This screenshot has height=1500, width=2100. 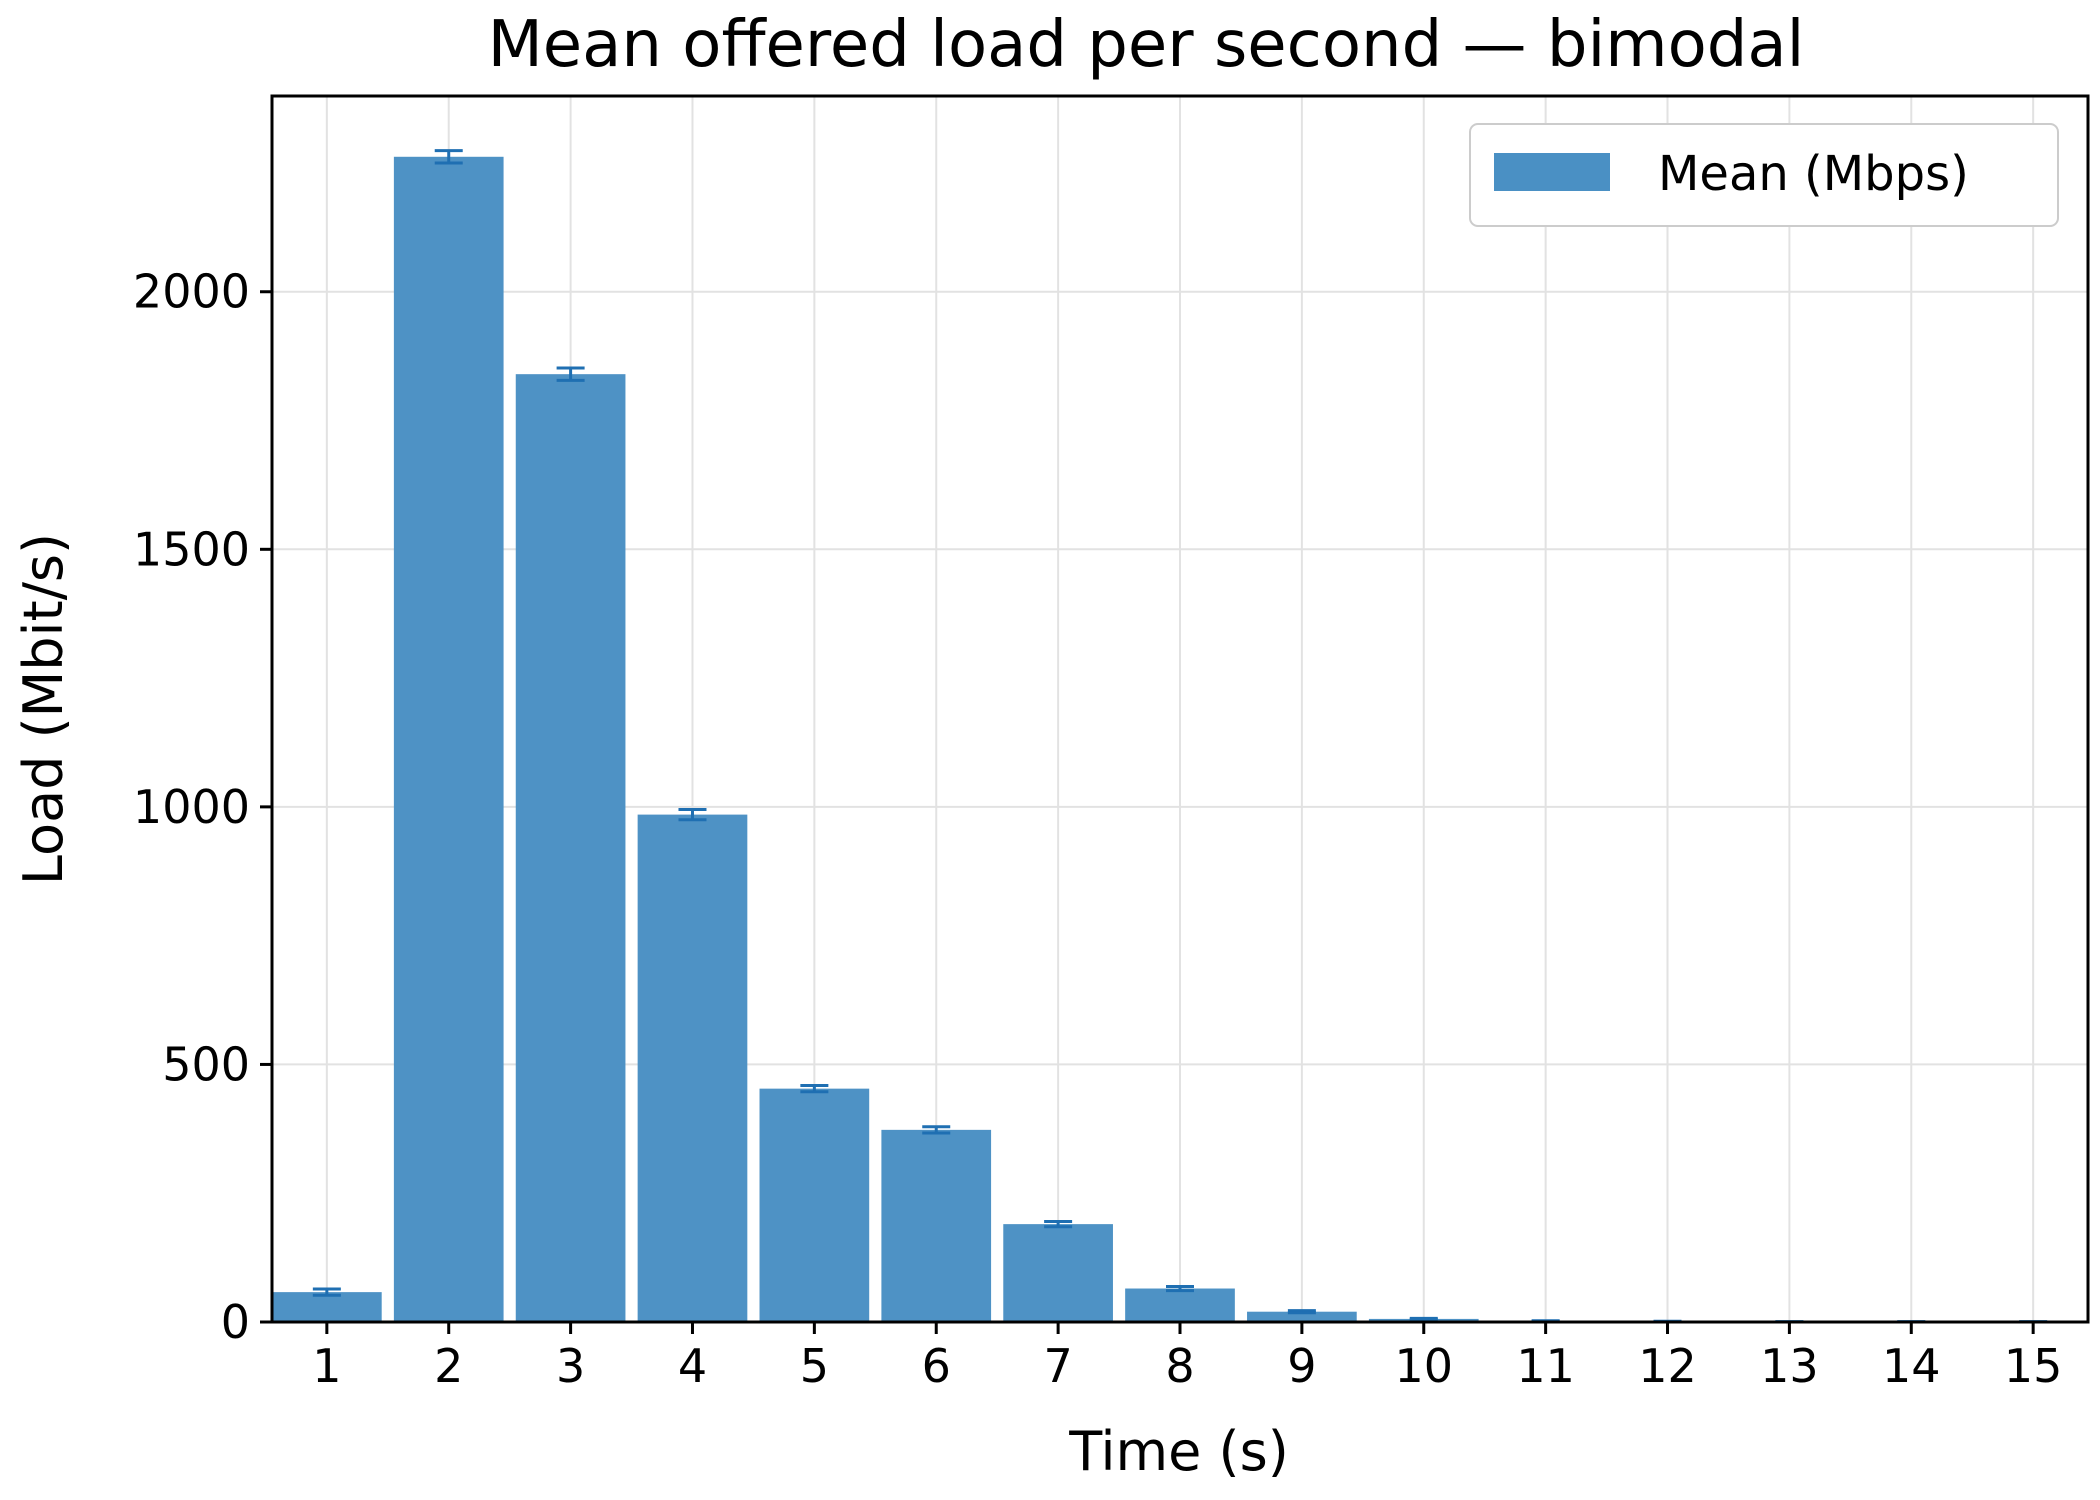 I want to click on x-axis-label: Time (s), so click(x=1178, y=1451).